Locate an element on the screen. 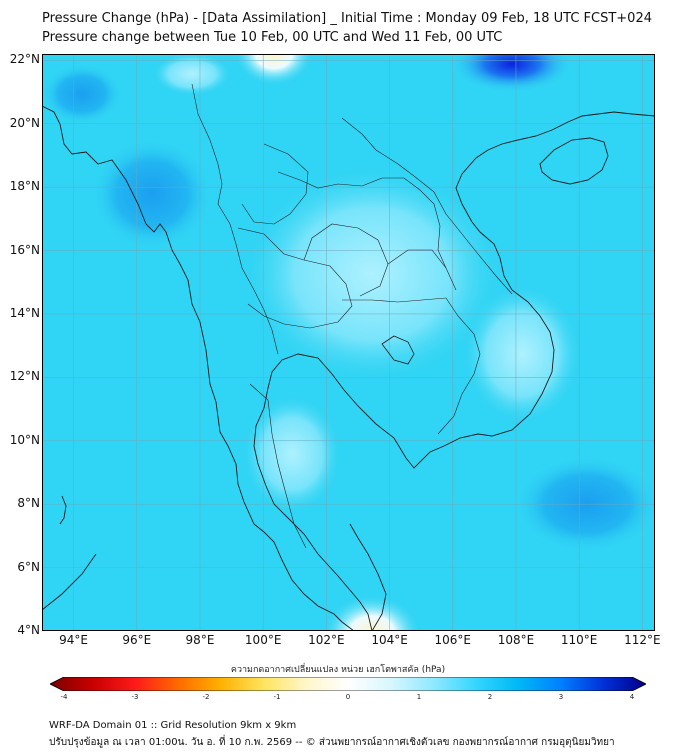 The width and height of the screenshot is (676, 756). lat-label: 12°N is located at coordinates (24, 376).